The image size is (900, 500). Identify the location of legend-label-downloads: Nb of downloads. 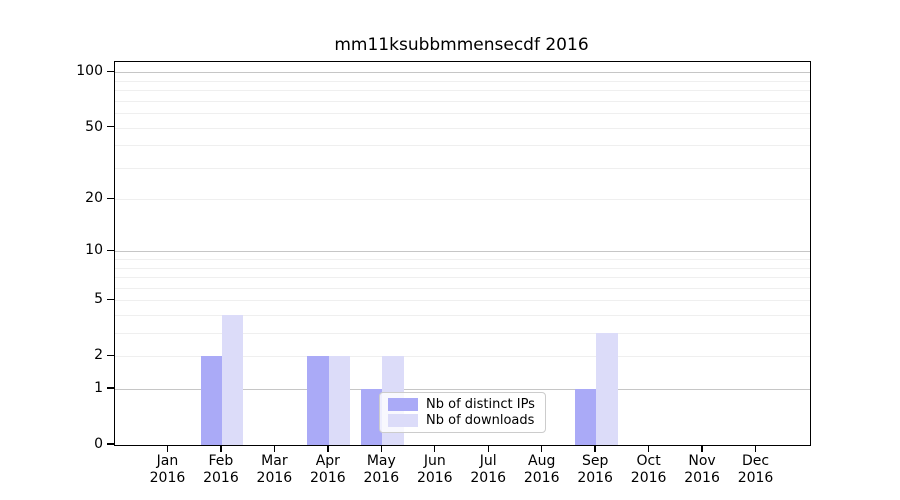
(480, 420).